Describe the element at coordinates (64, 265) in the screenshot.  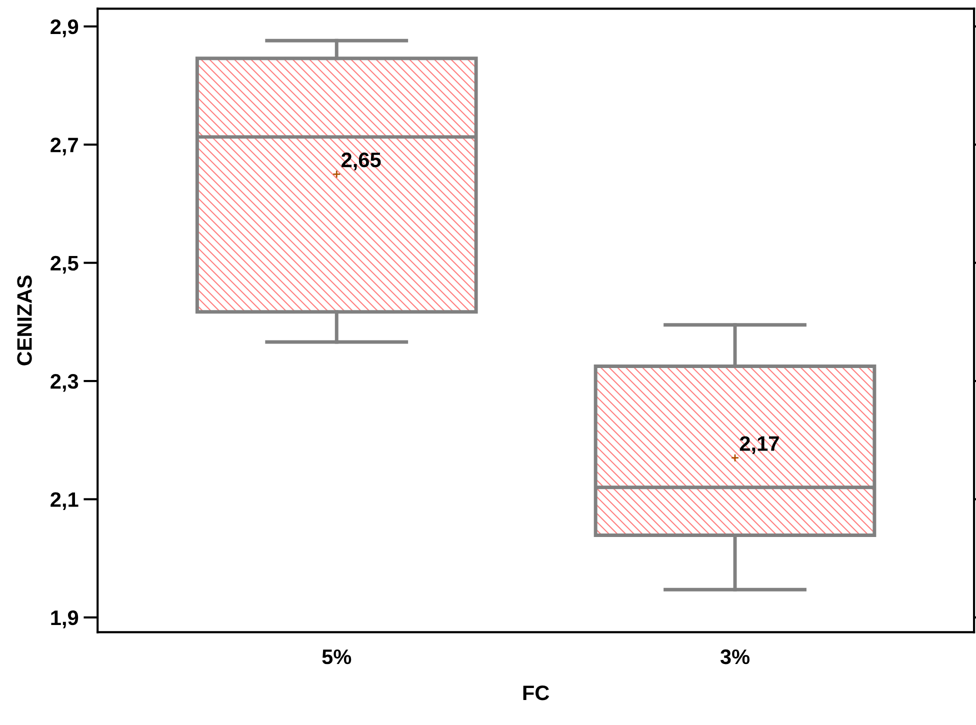
I see `y-tick-label: 2,5` at that location.